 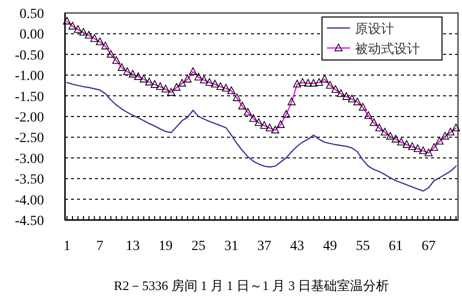 I want to click on x-tick-label: 37, so click(x=264, y=246).